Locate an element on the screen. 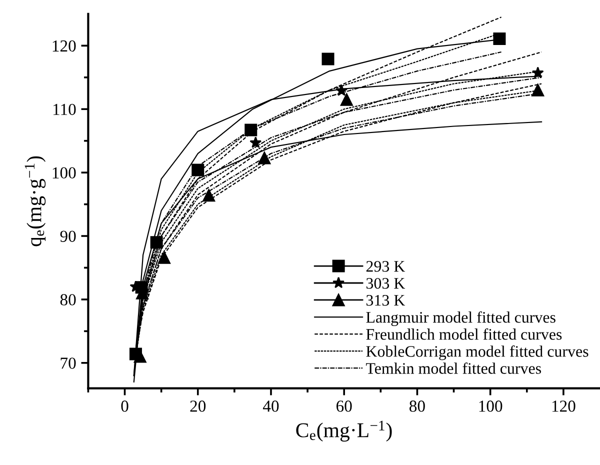 Image resolution: width=600 pixels, height=465 pixels. legend-label: 303 K is located at coordinates (386, 283).